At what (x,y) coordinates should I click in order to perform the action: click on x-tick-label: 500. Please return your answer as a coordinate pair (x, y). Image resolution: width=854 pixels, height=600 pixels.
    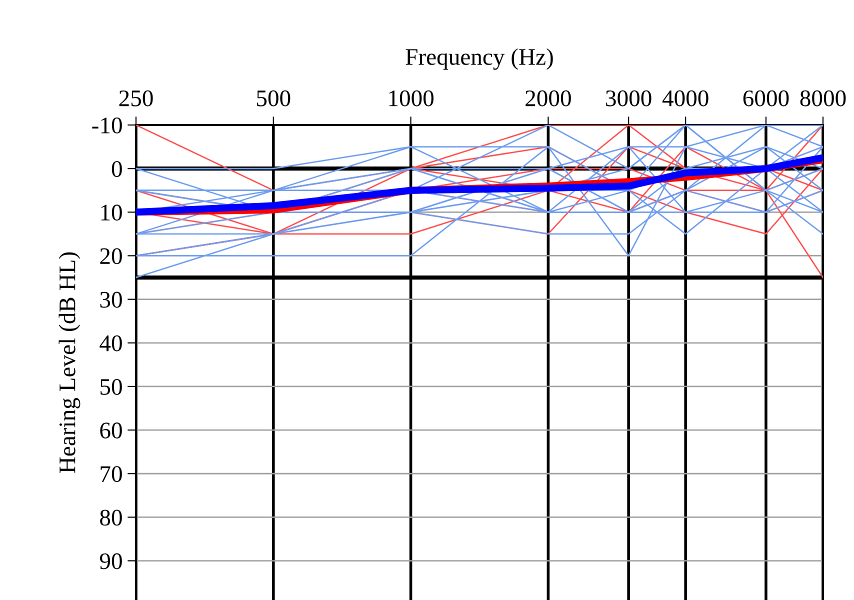
    Looking at the image, I should click on (273, 98).